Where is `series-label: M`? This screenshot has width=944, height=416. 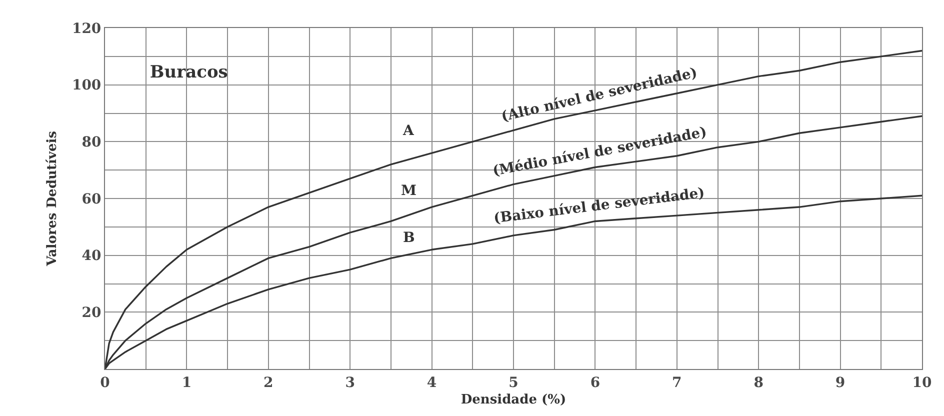 series-label: M is located at coordinates (408, 191).